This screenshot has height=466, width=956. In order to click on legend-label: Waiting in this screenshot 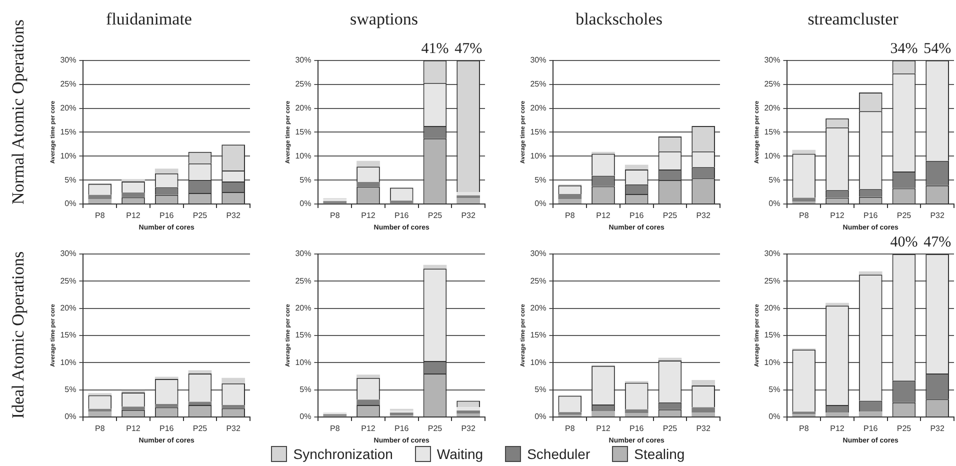, I will do `click(460, 454)`.